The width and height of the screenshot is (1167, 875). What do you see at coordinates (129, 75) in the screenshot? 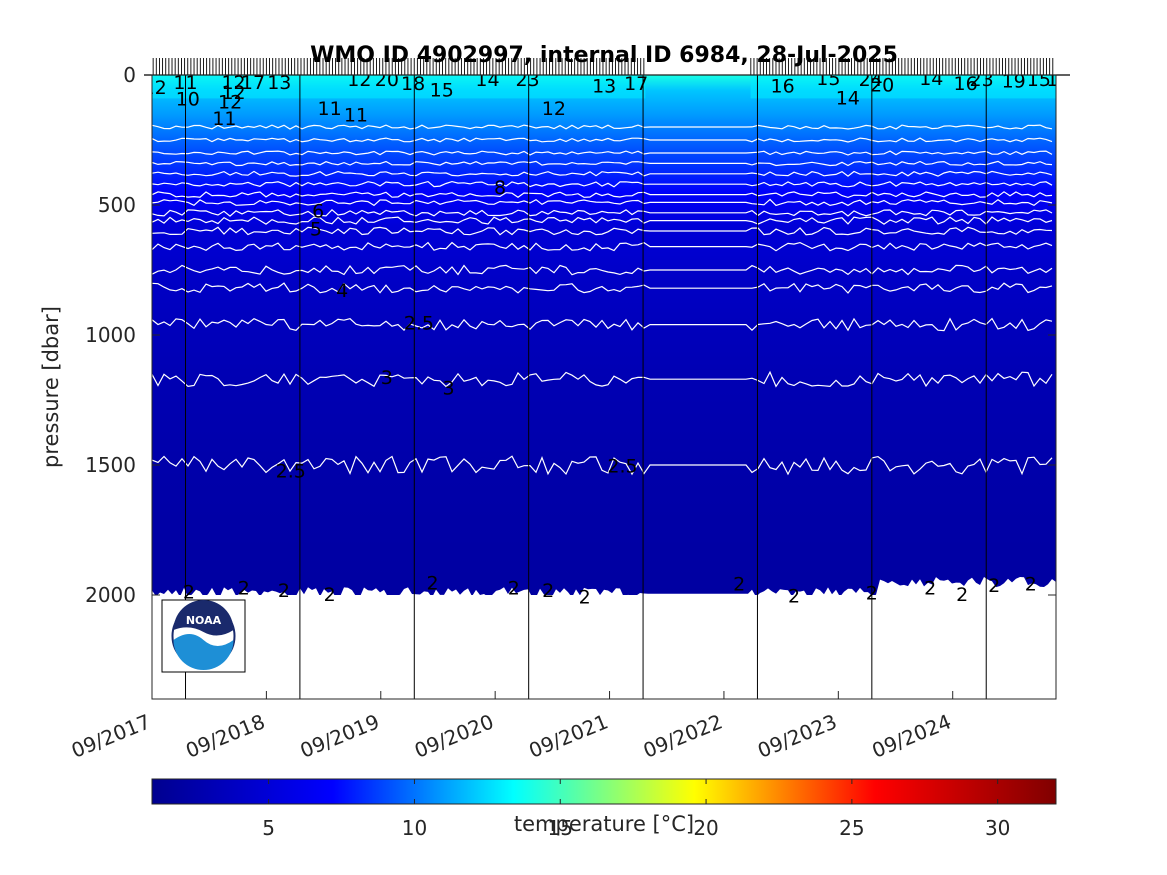
I see `y-tick-label: 0` at bounding box center [129, 75].